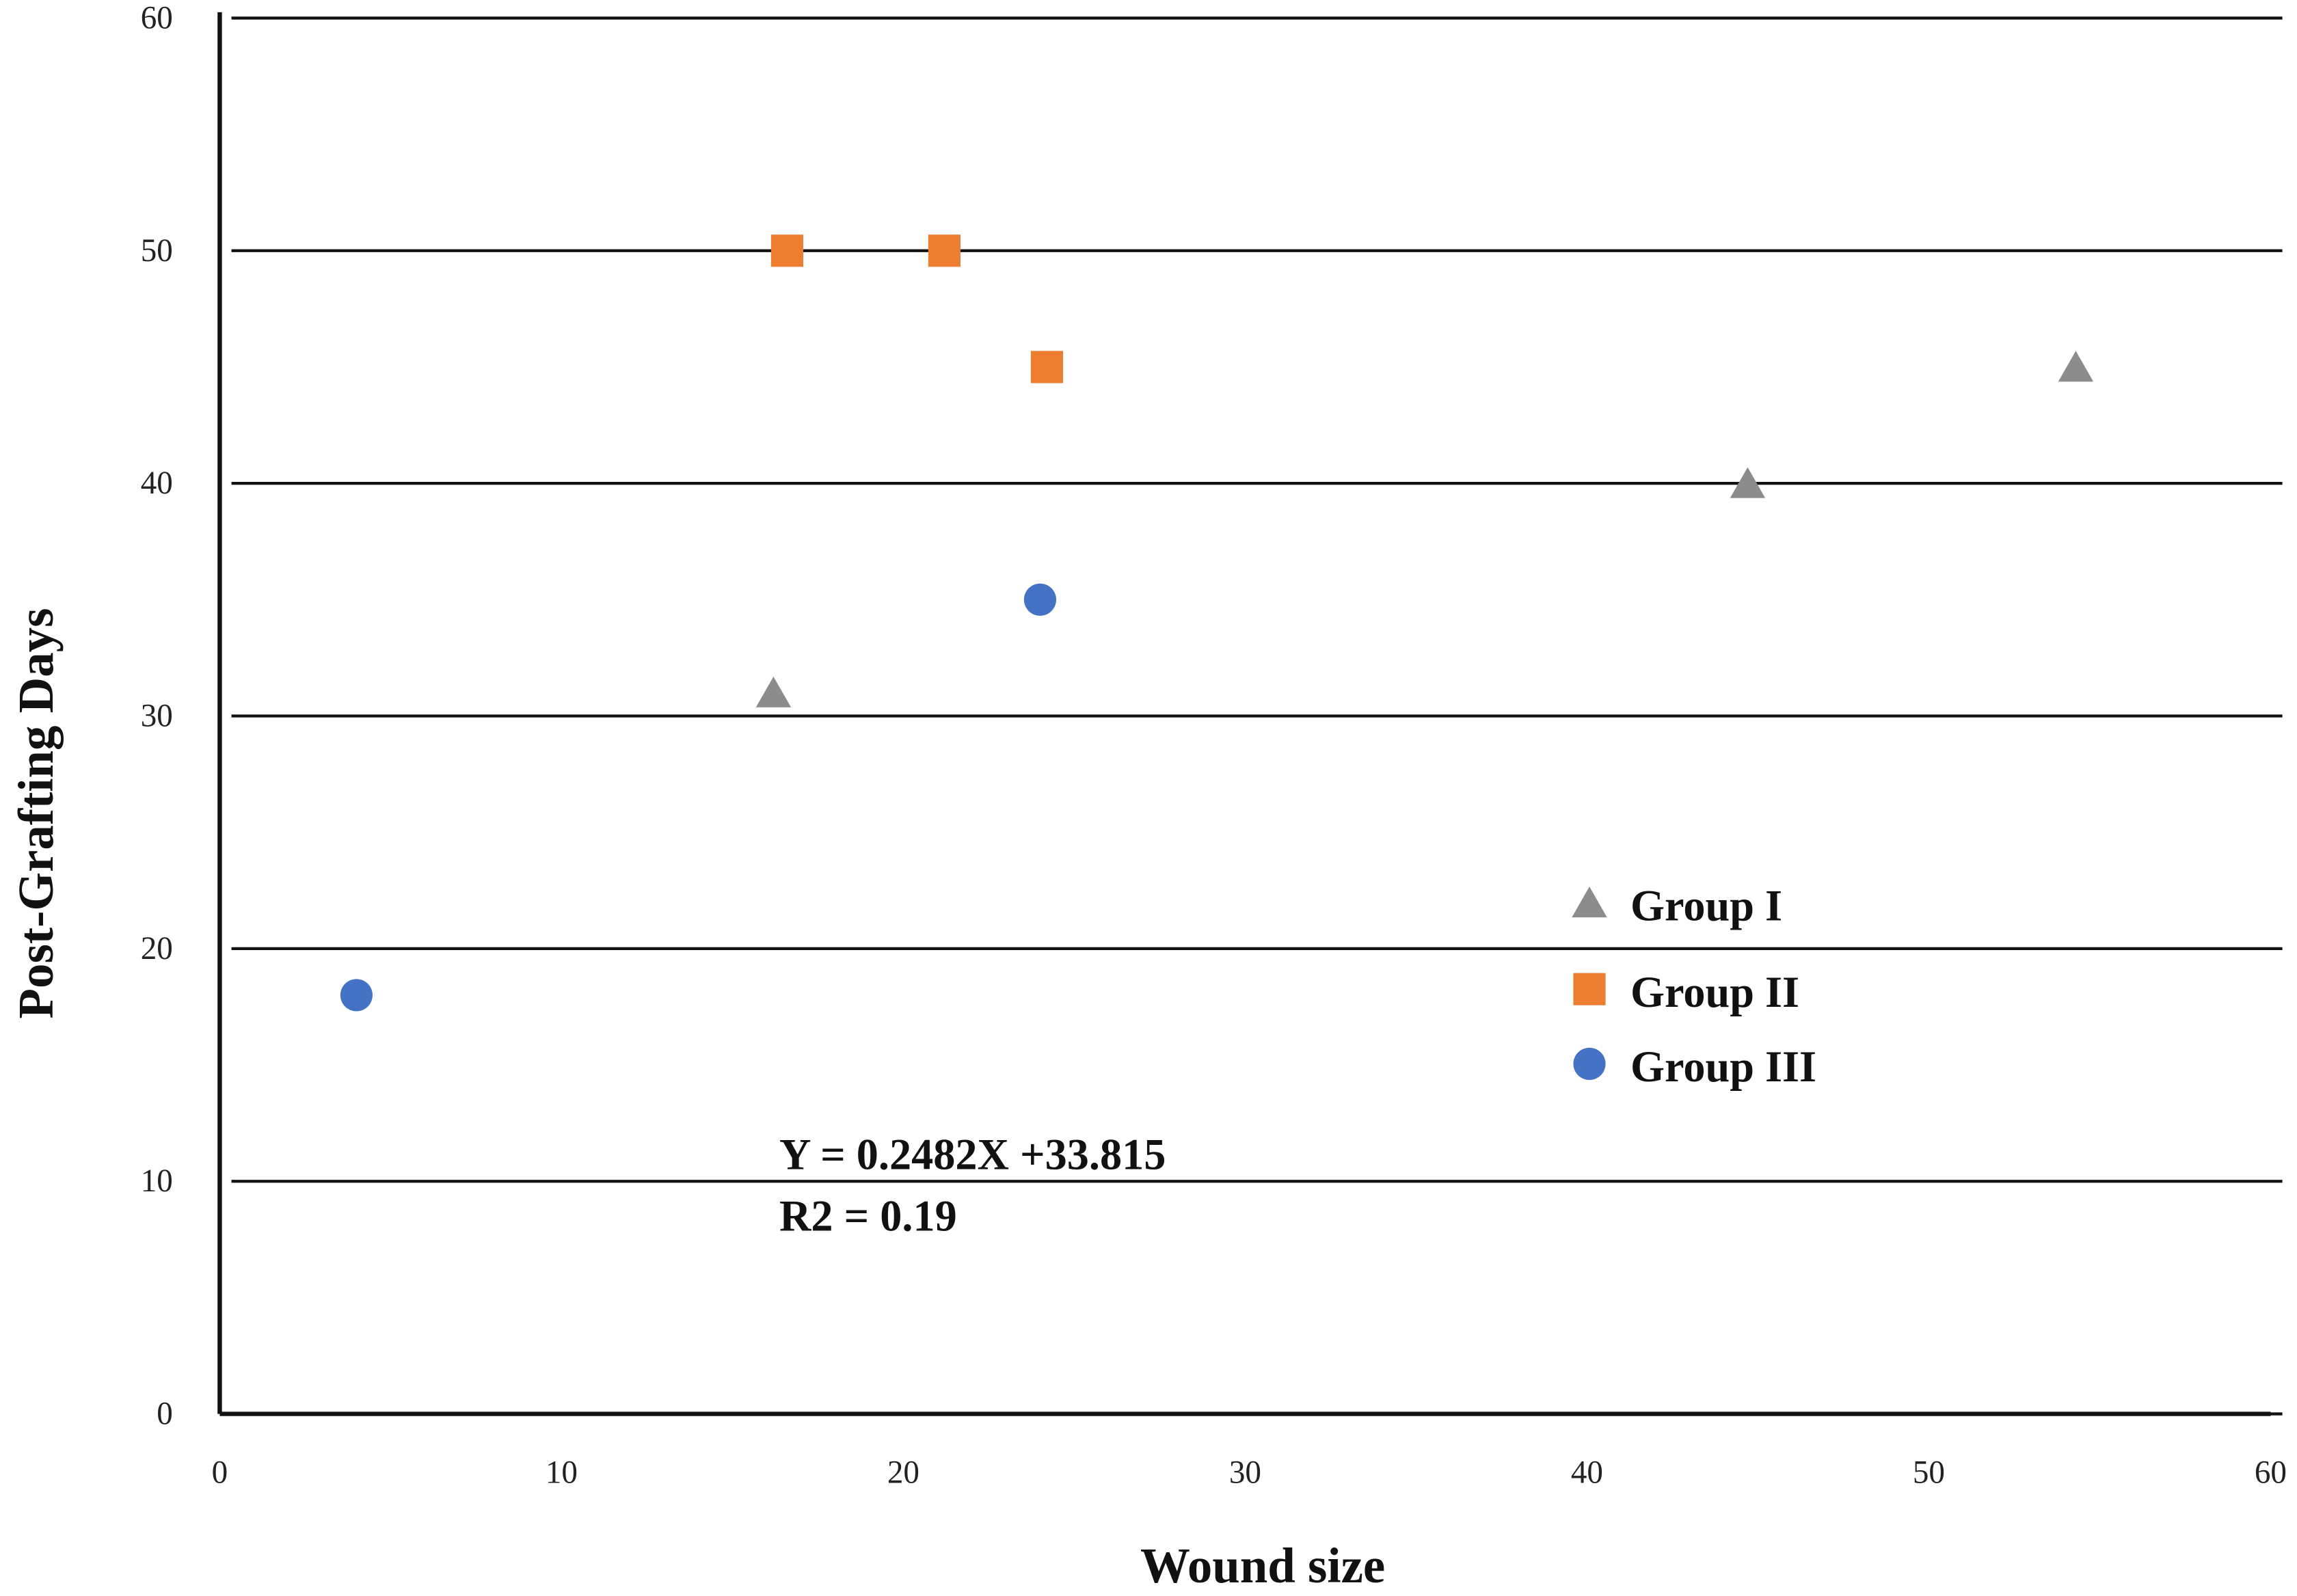 This screenshot has width=2297, height=1596. I want to click on x-tick-label: 60, so click(2271, 1472).